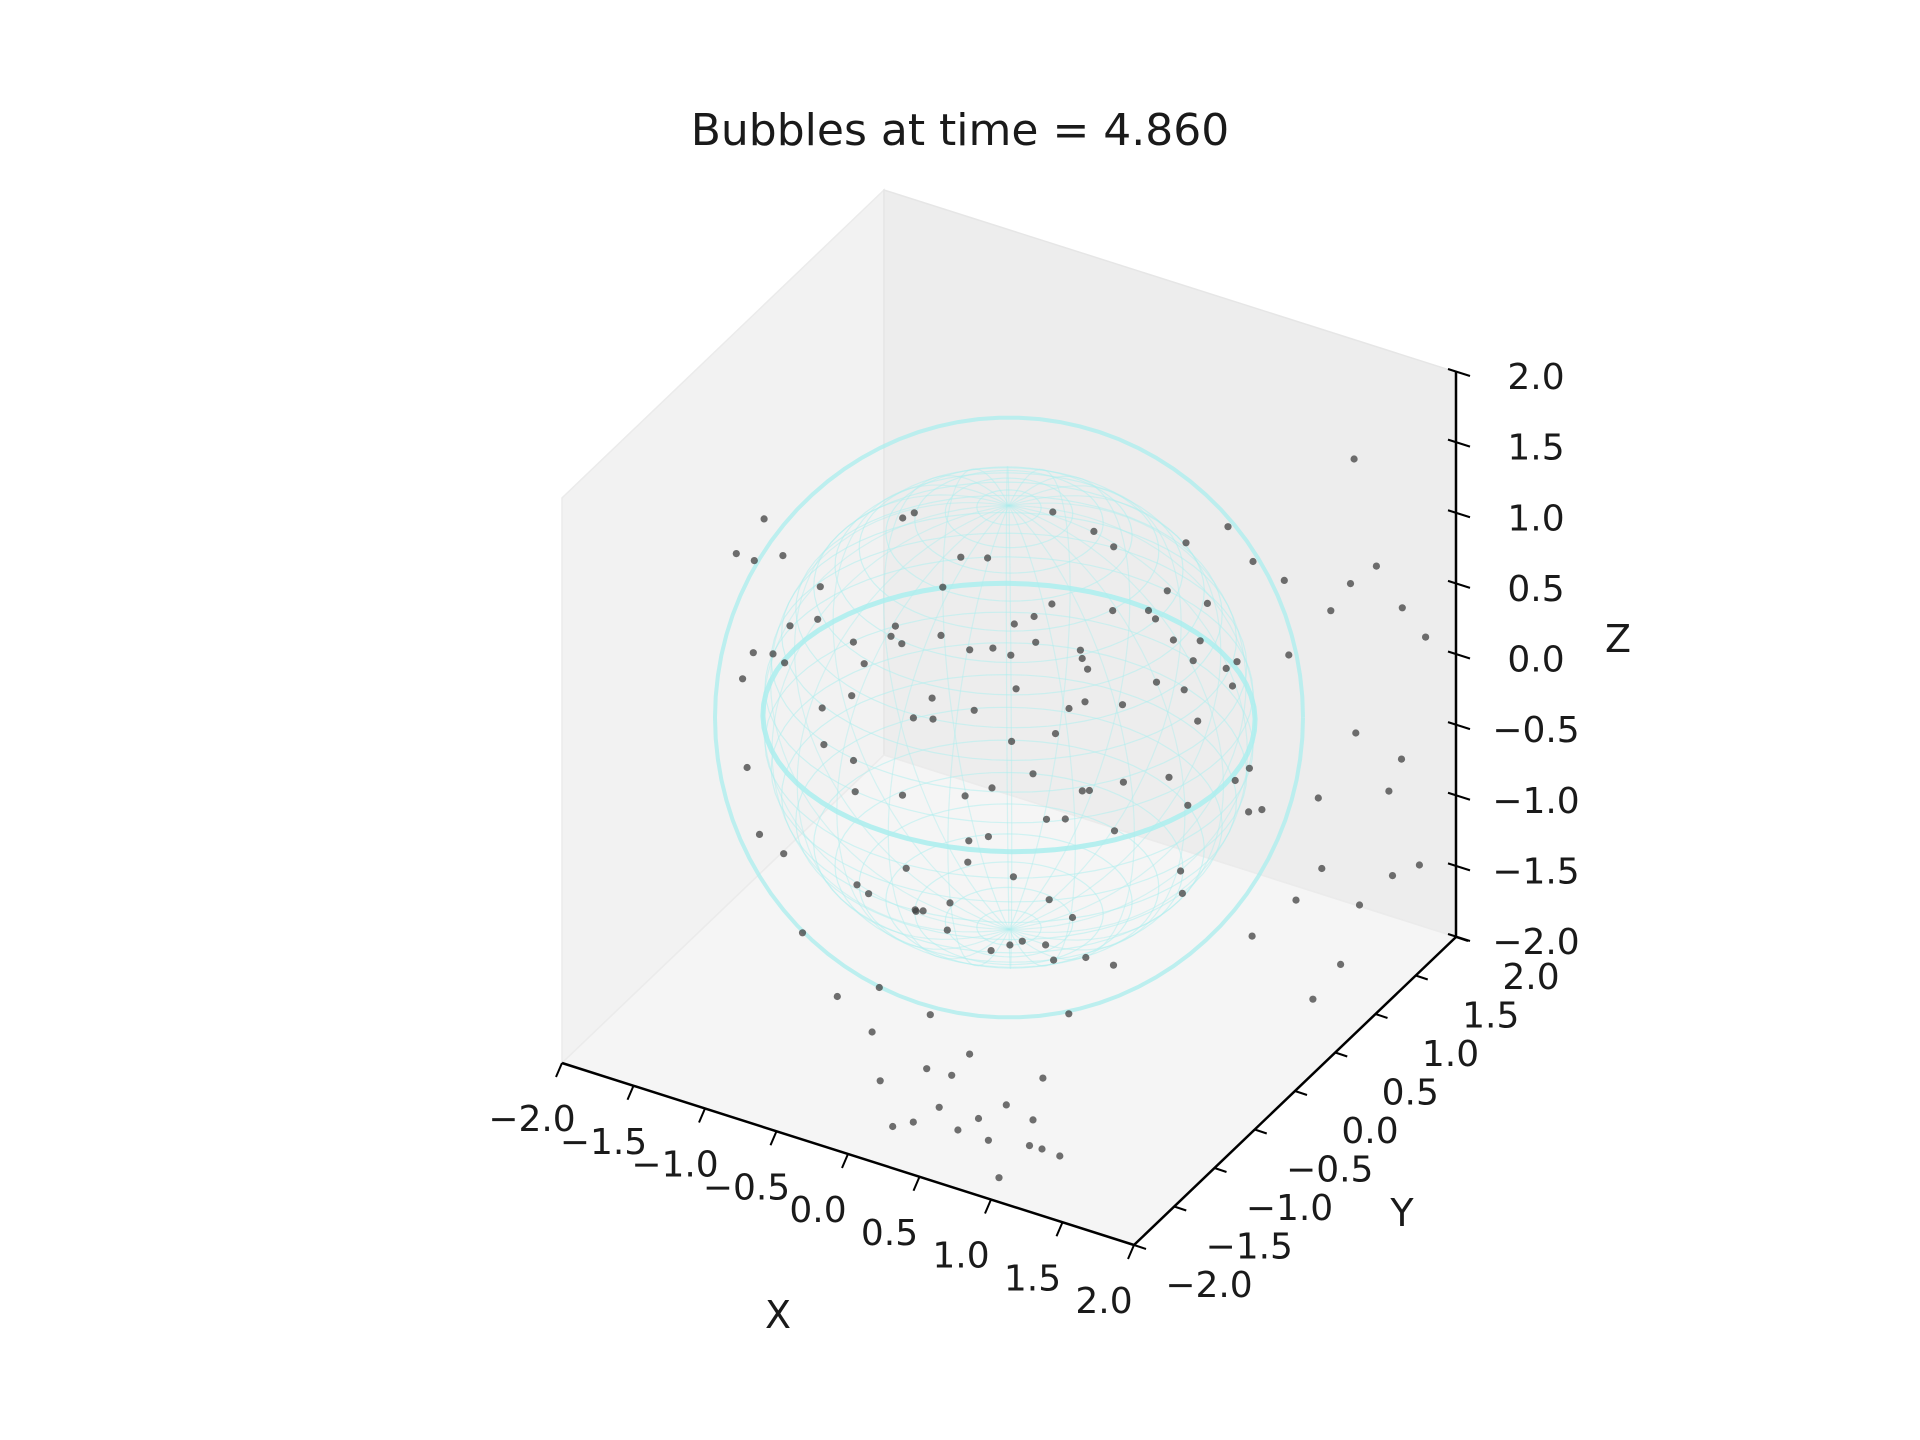 The width and height of the screenshot is (1920, 1440). I want to click on x-tick-label: 1.5, so click(1032, 1278).